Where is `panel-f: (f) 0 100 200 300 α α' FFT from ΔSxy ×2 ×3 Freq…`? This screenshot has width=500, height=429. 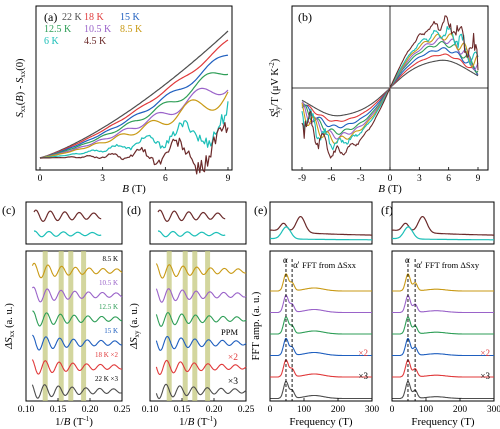
panel-f: (f) 0 100 200 300 α α' FFT from ΔSxy ×2 ×3 Freq… is located at coordinates (440, 314).